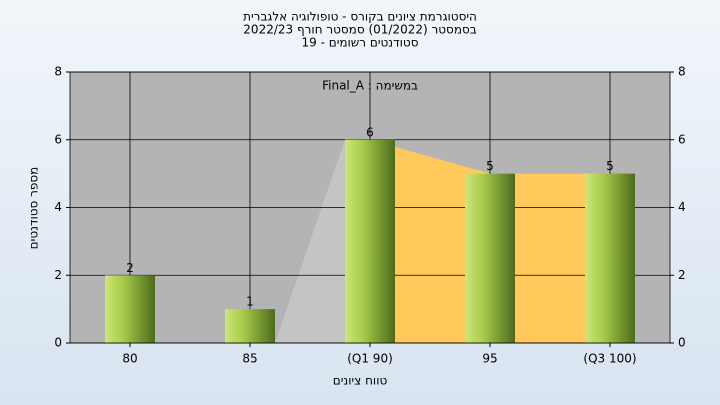 The width and height of the screenshot is (720, 405). I want to click on y-tick-label: 0, so click(58, 343).